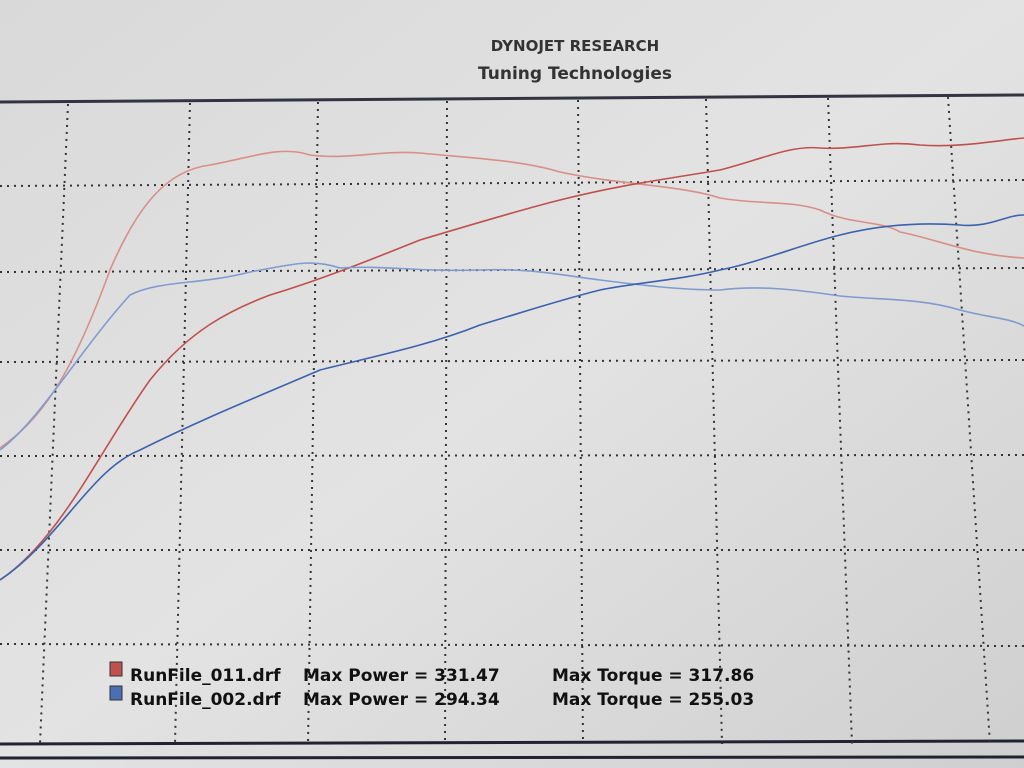 The height and width of the screenshot is (768, 1024). What do you see at coordinates (512, 749) in the screenshot?
I see `frame-bottom` at bounding box center [512, 749].